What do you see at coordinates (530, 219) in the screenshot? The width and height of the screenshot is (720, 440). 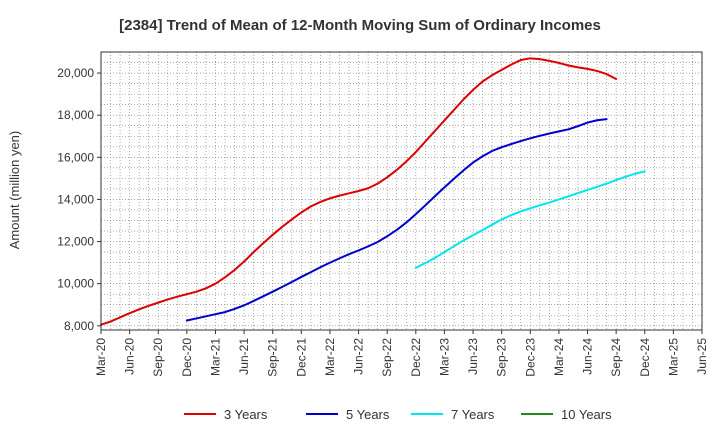 I see `series-line-7-years` at bounding box center [530, 219].